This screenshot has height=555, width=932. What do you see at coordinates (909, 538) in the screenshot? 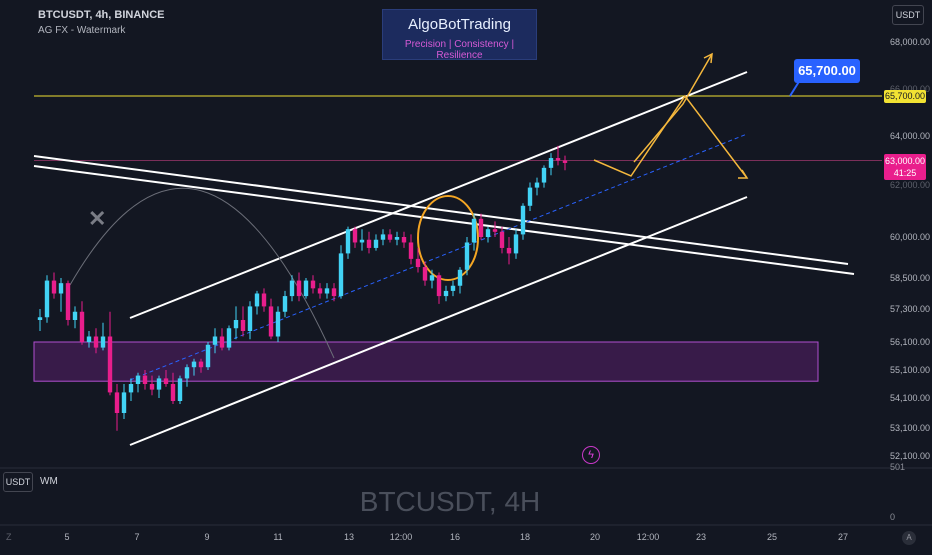
I see `auto-scale-button: A` at bounding box center [909, 538].